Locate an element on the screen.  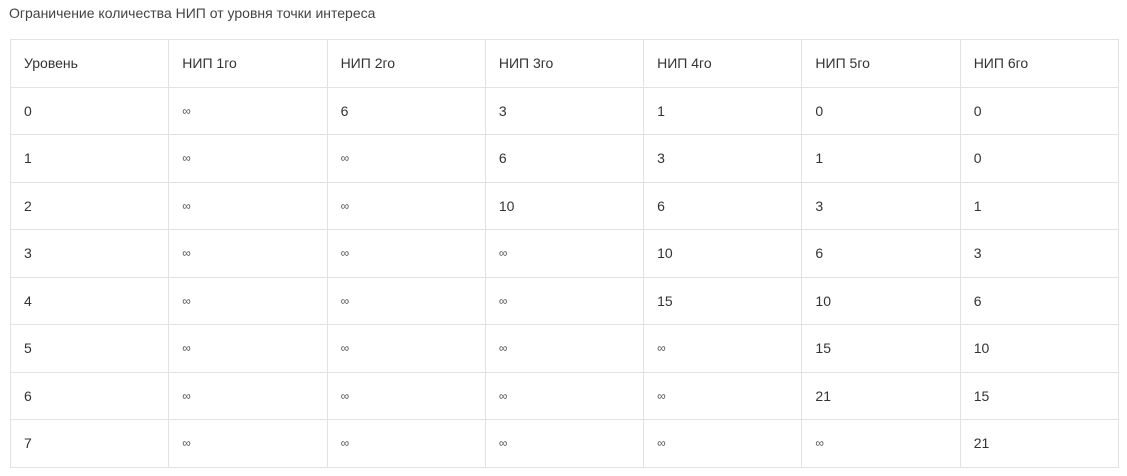
table-row: 4 ∞ ∞ ∞ 15 10 6 is located at coordinates (564, 300).